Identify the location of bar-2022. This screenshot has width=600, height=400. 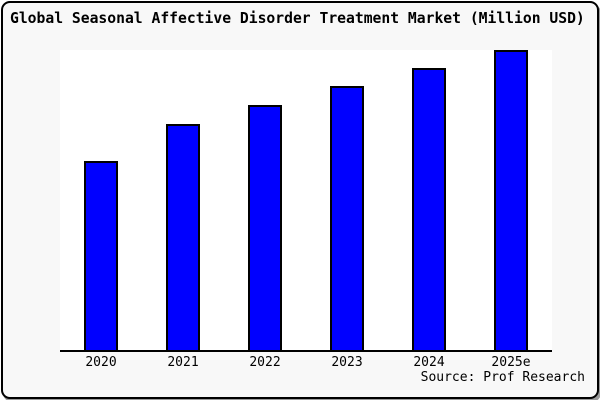
(265, 227).